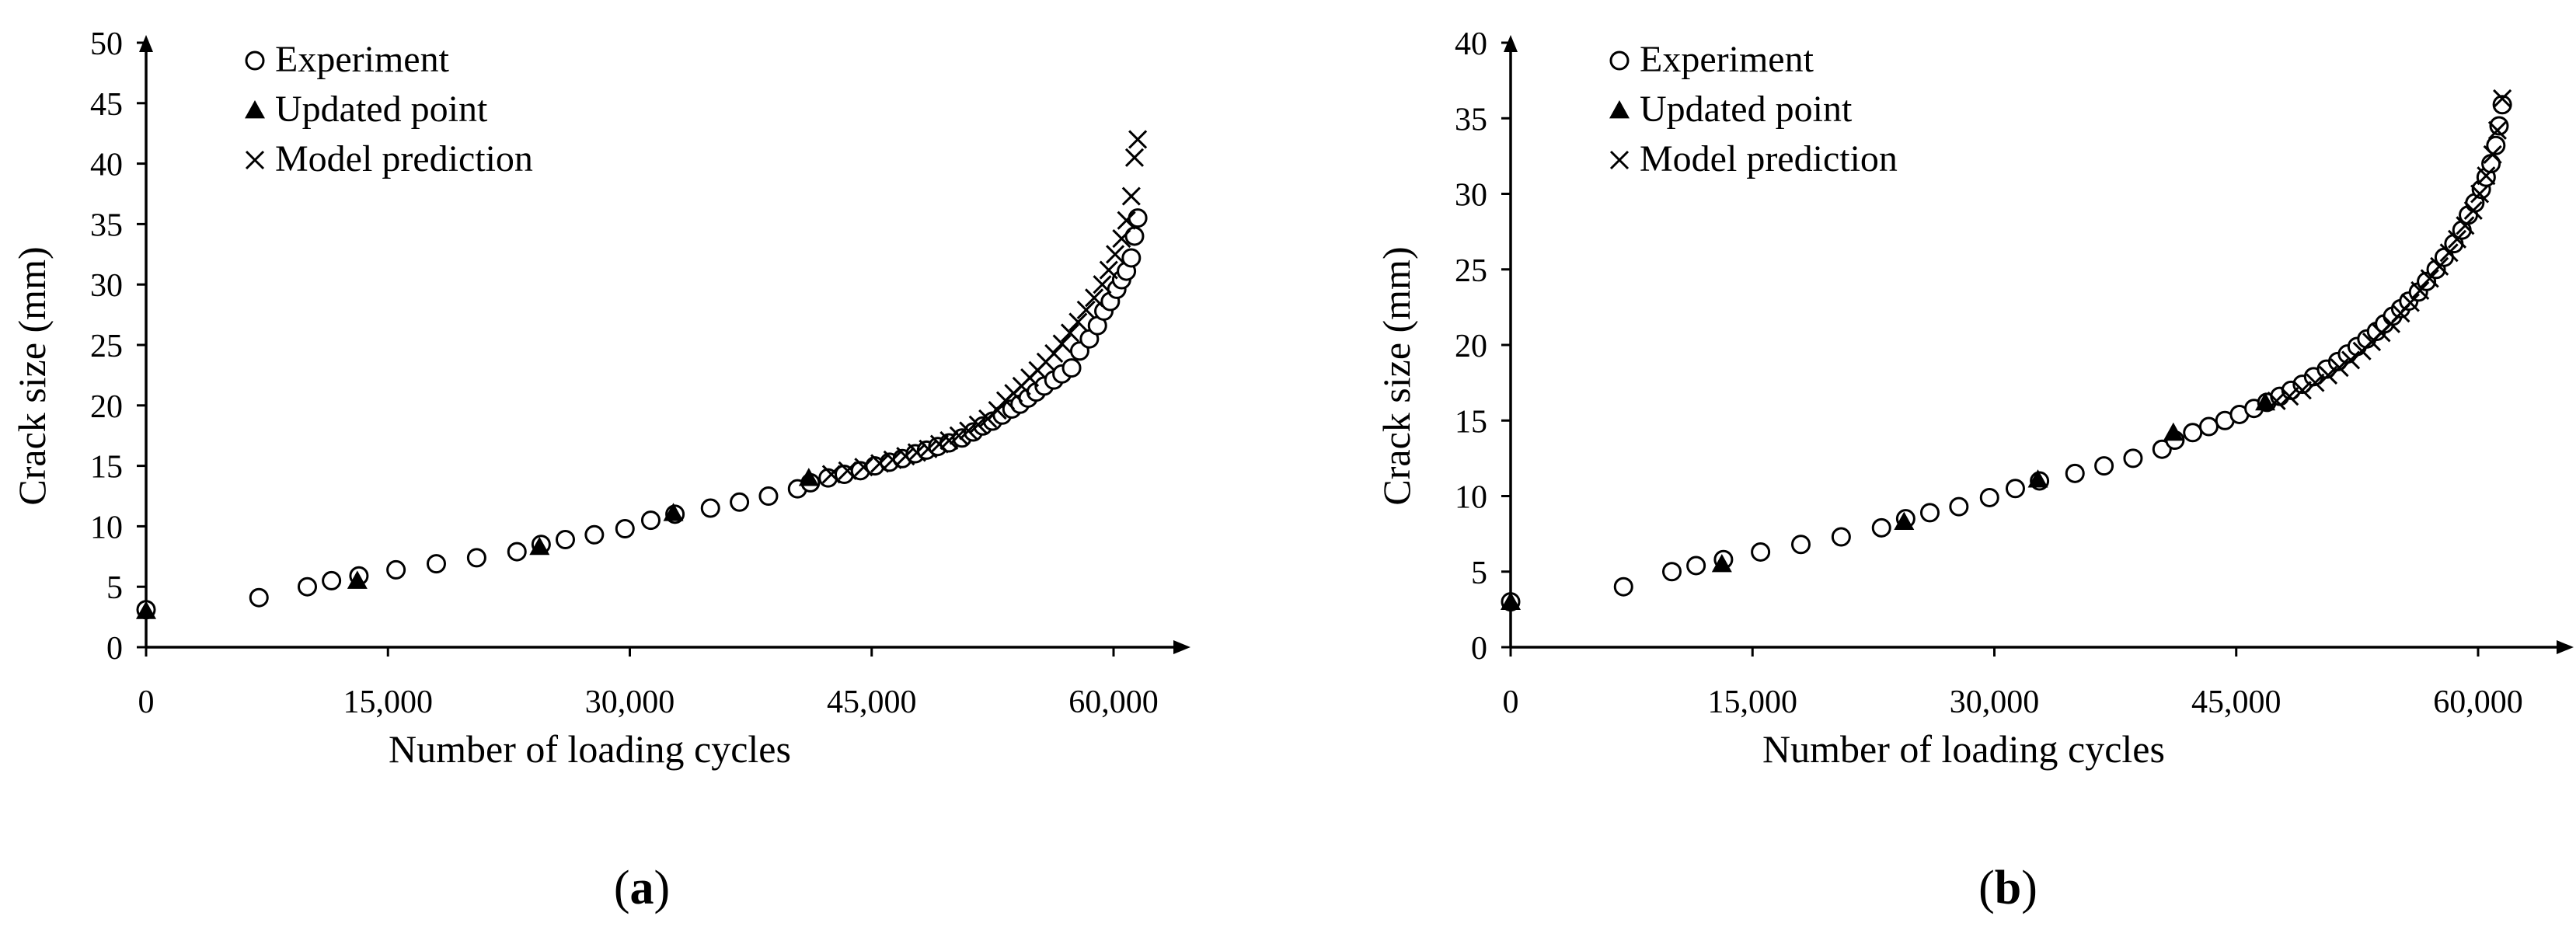 This screenshot has width=2576, height=930. I want to click on panel-label: (b), so click(2007, 888).